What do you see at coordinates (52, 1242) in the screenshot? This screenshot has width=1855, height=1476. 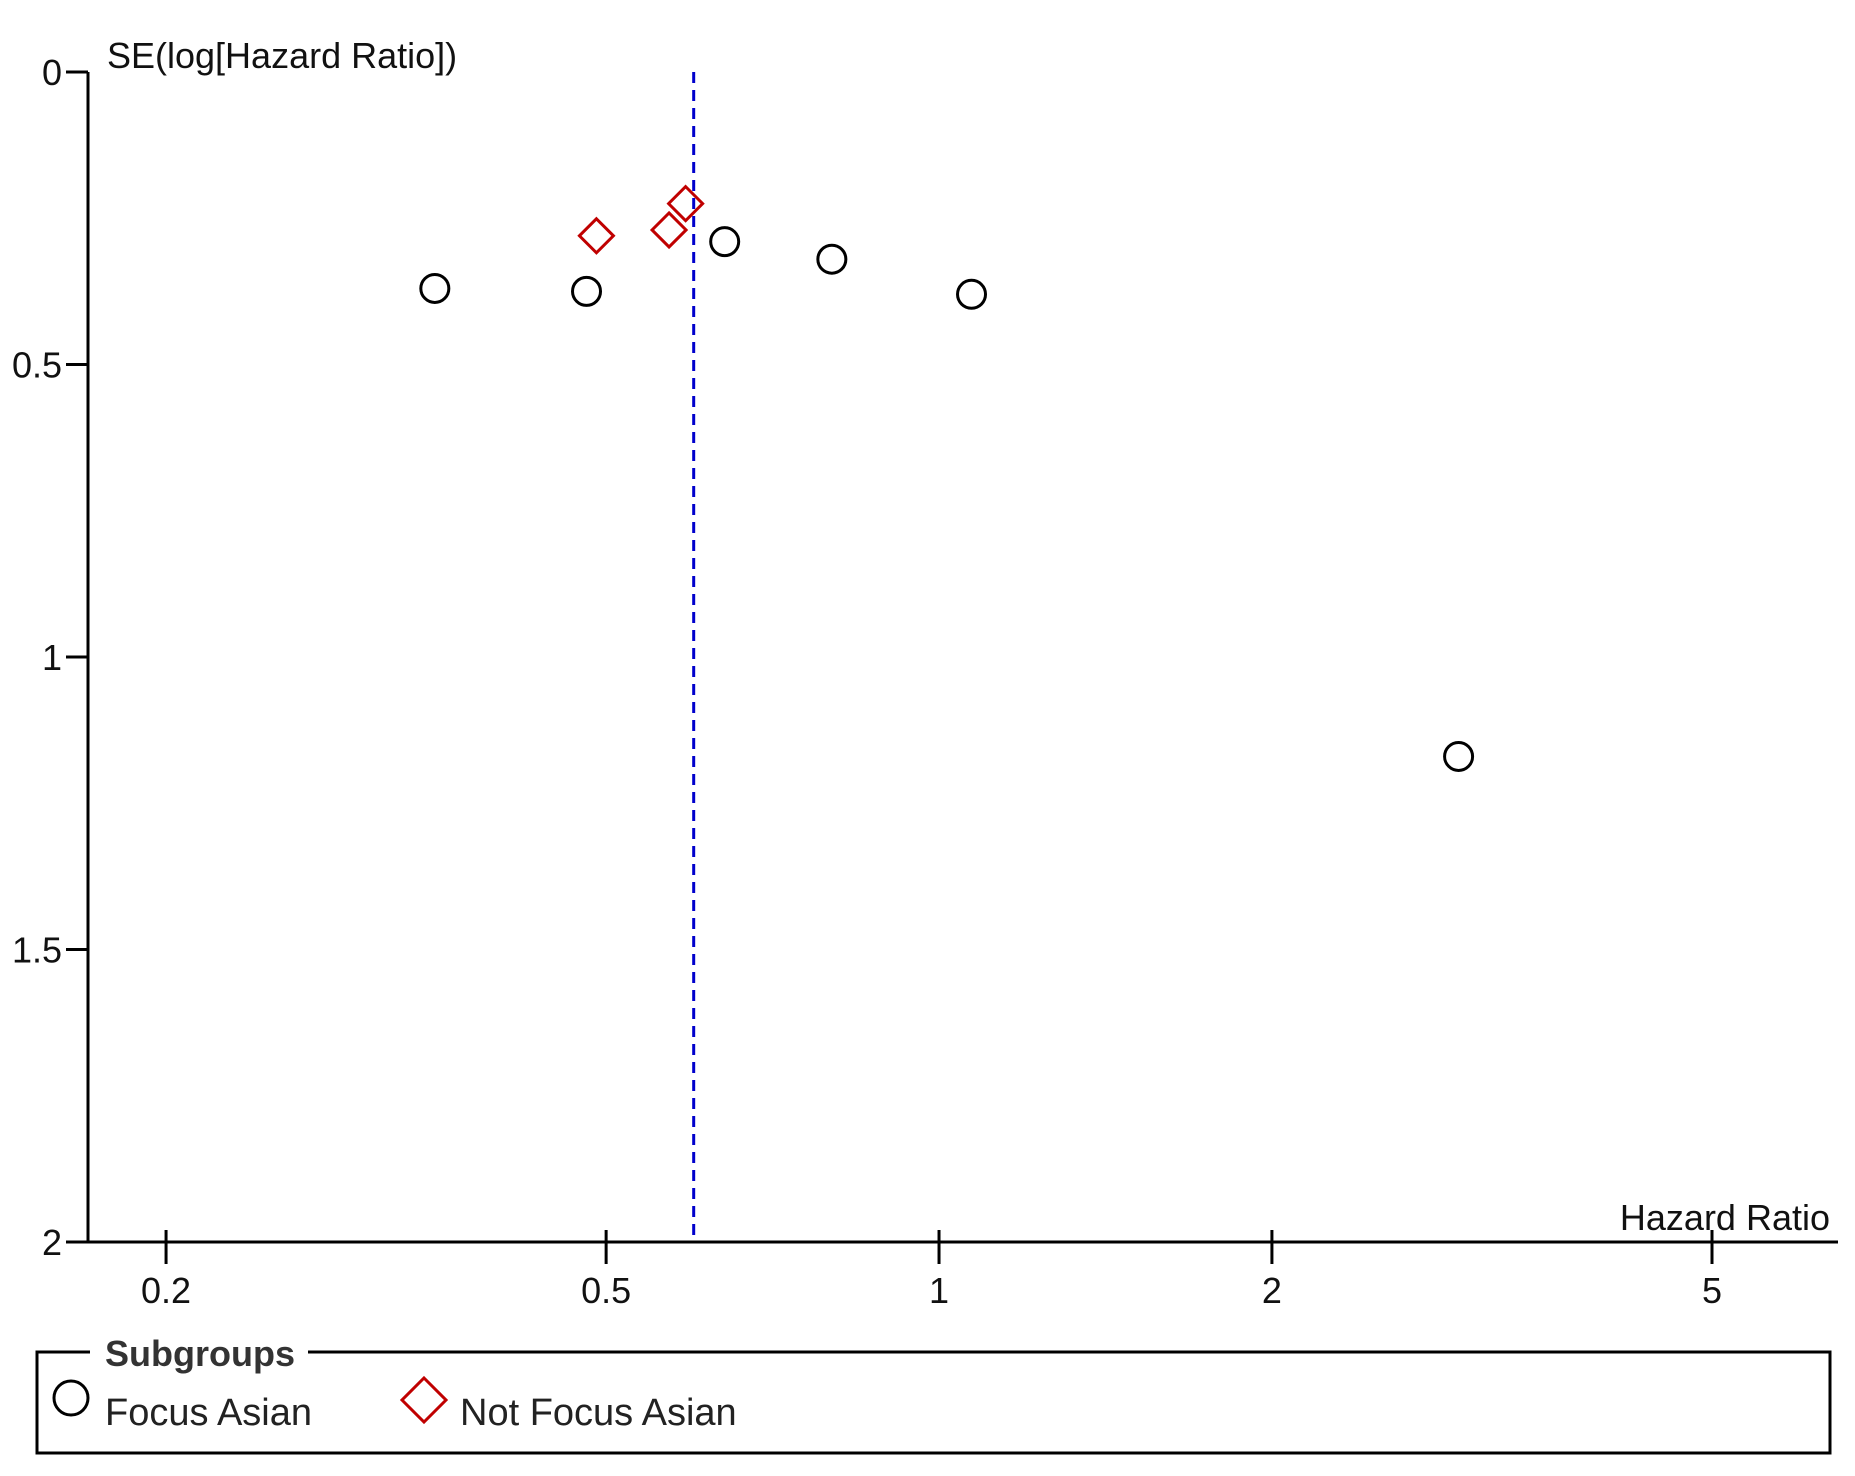 I see `y-tick-label: 2` at bounding box center [52, 1242].